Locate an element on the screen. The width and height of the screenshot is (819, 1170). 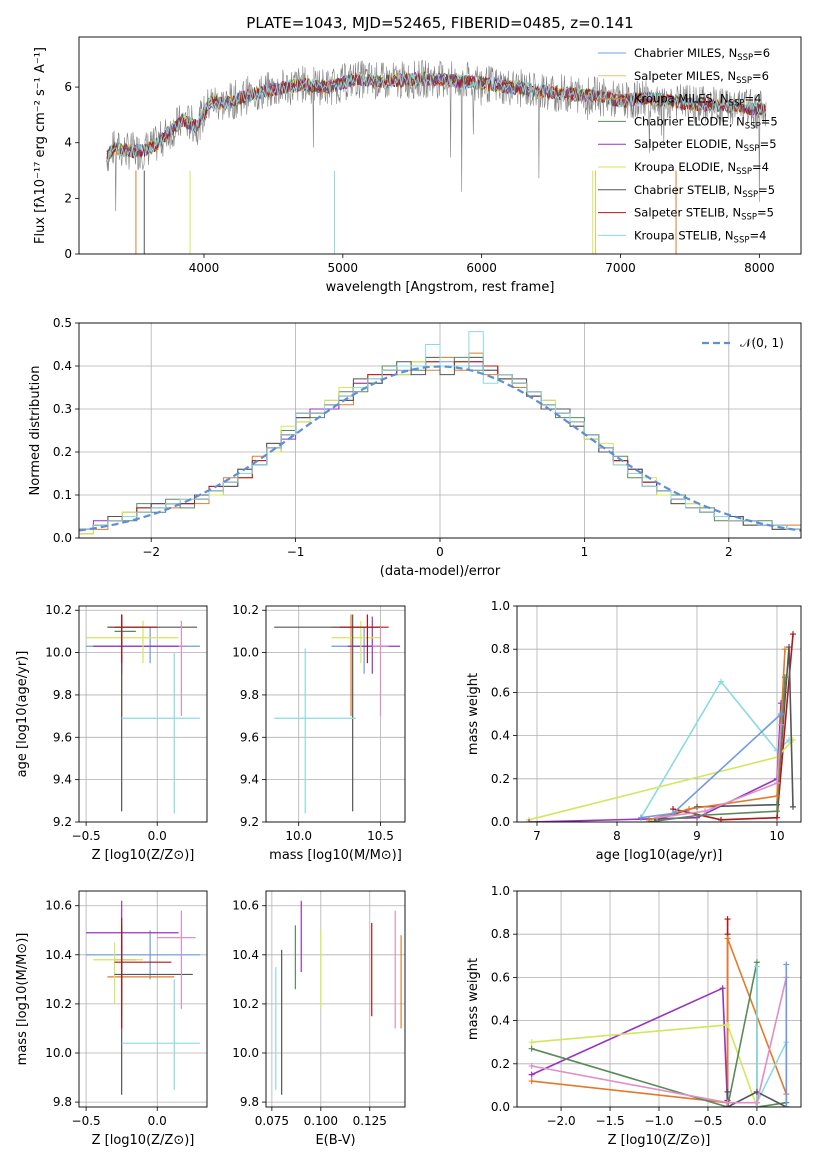
gaussian-curve is located at coordinates (440, 448).